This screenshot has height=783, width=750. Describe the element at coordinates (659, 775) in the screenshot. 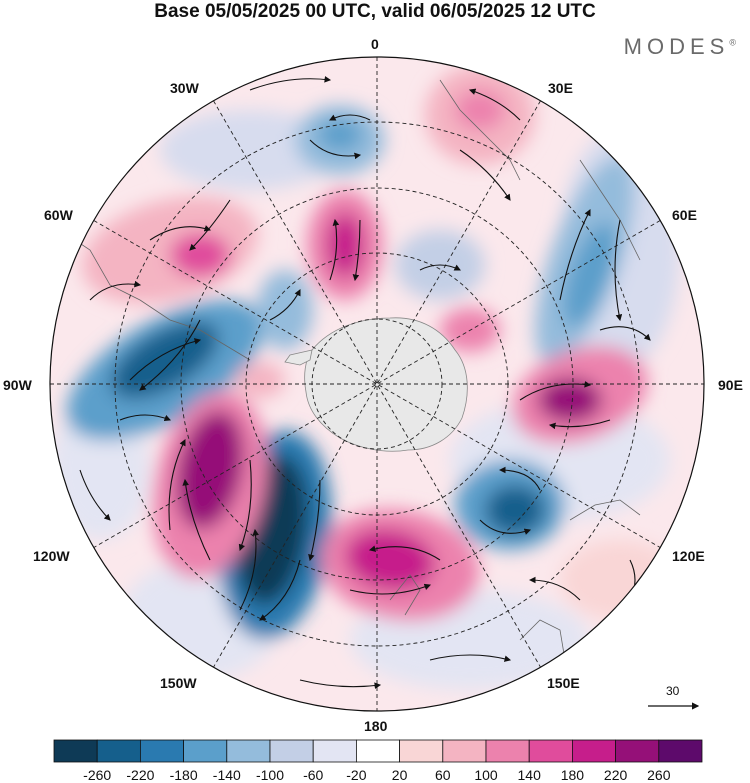

I see `colorbar-tick-label: 260` at that location.